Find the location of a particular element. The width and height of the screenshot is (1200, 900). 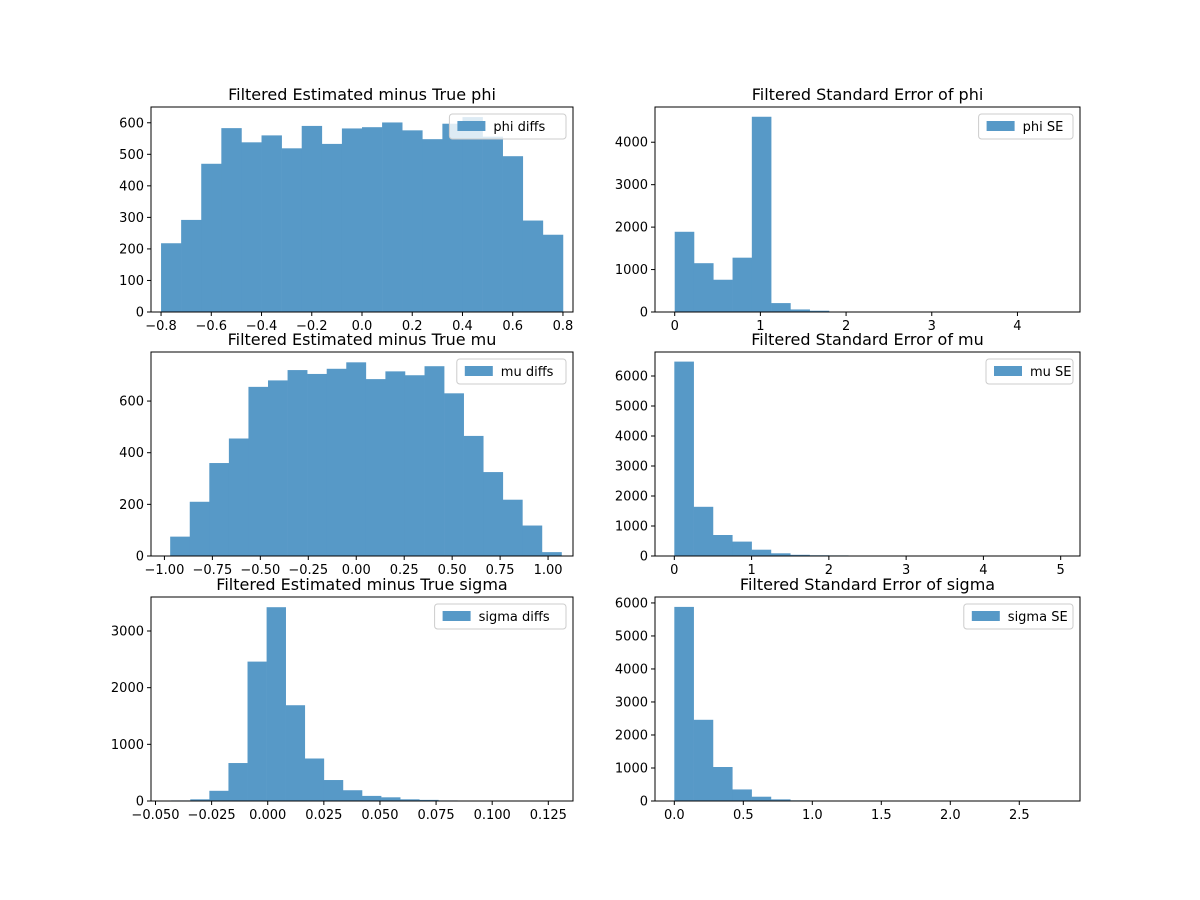

chart-title: Filtered Estimated minus True mu is located at coordinates (362, 339).